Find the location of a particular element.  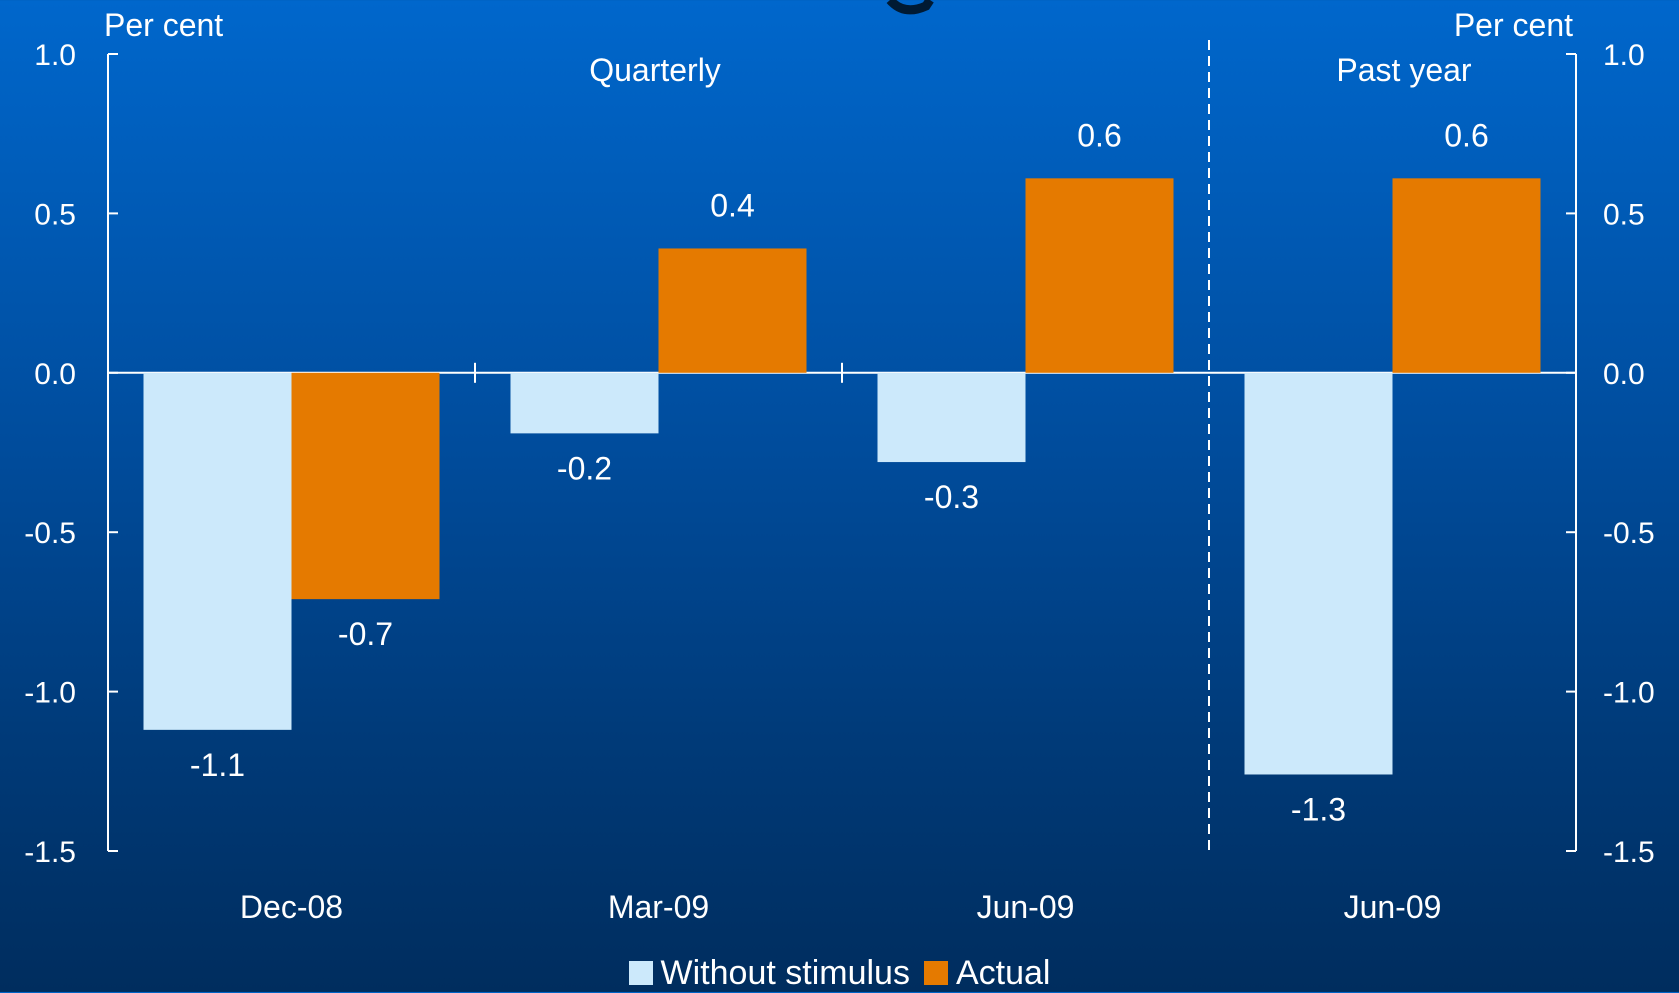

legend-item-actual: Actual is located at coordinates (987, 973).